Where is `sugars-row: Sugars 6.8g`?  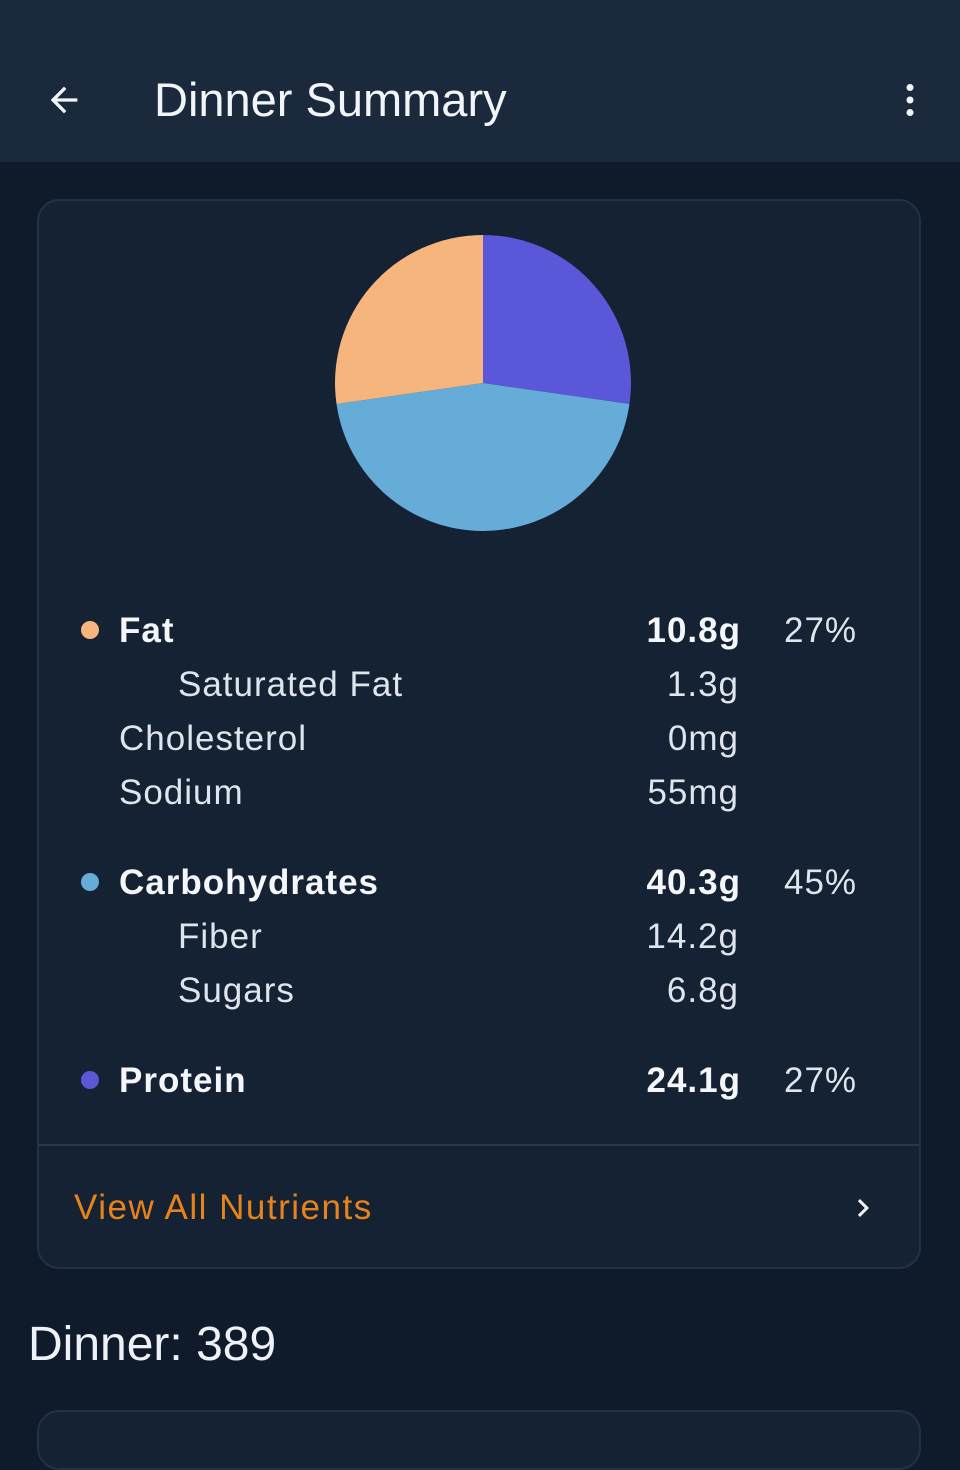
sugars-row: Sugars 6.8g is located at coordinates (481, 991).